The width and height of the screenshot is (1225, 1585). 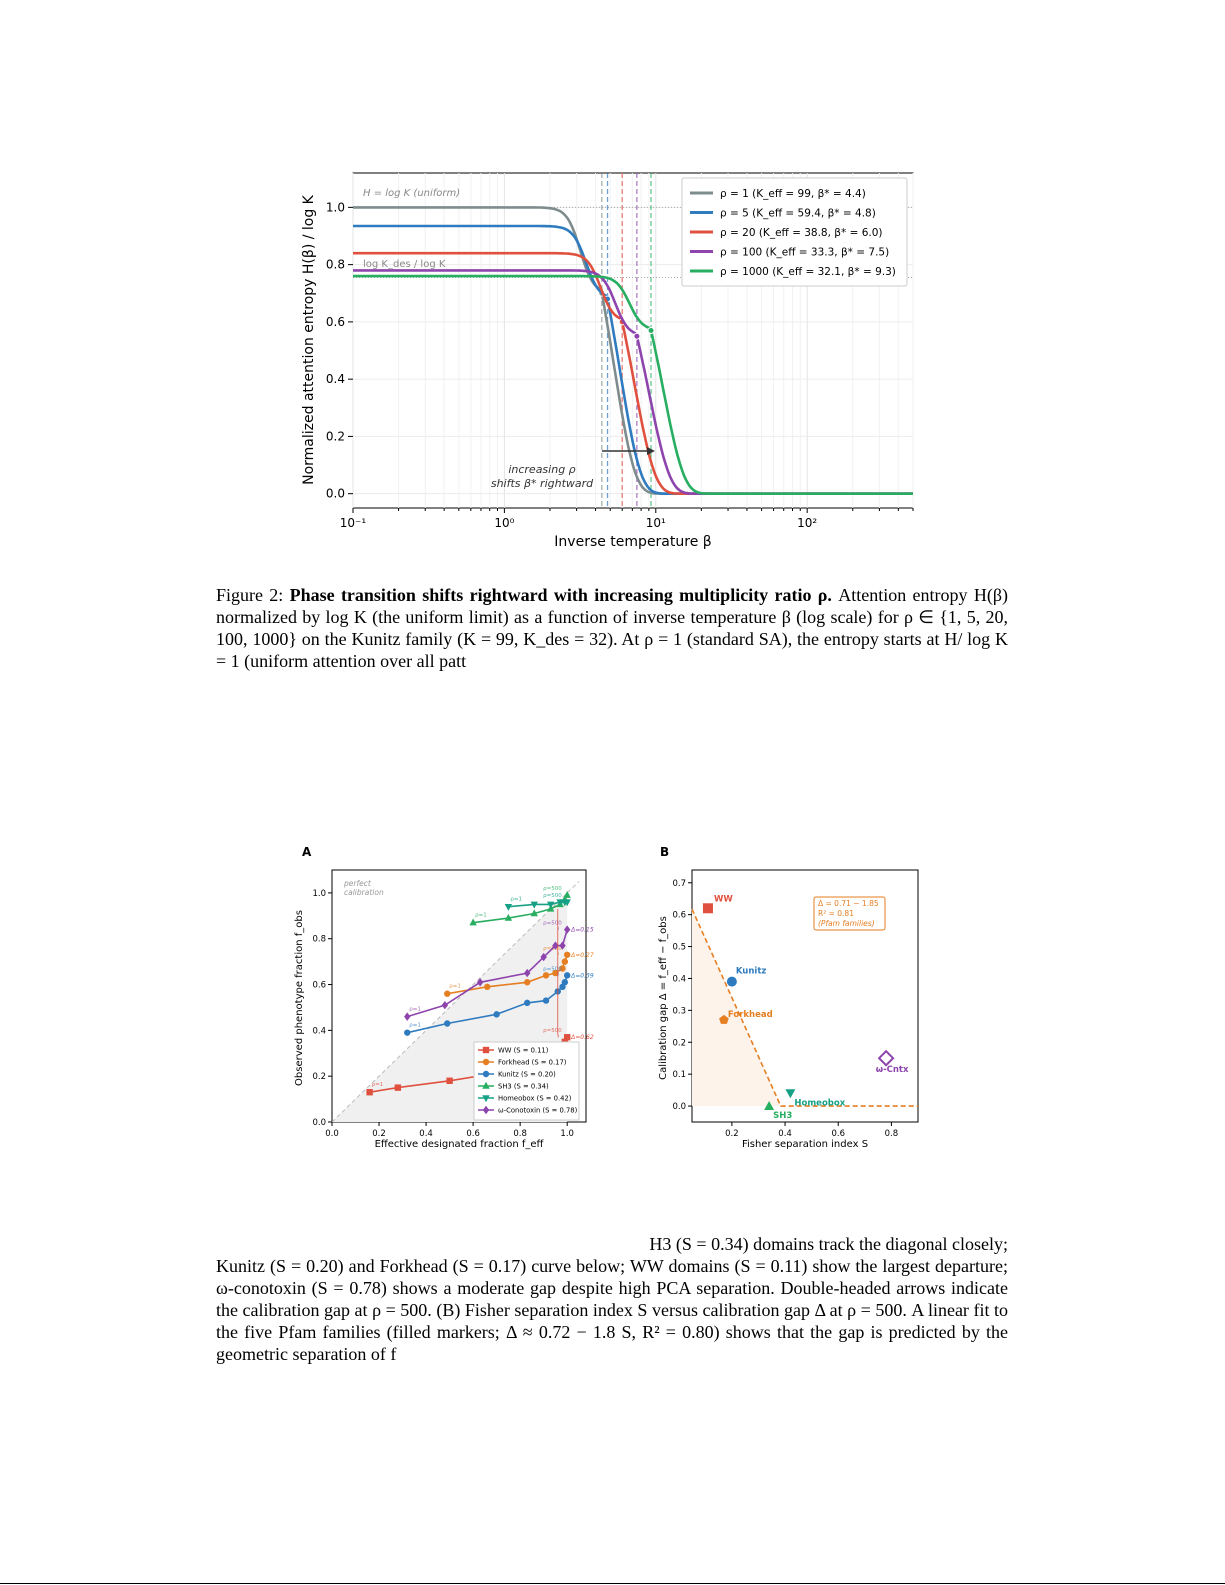 What do you see at coordinates (582, 975) in the screenshot?
I see `gap-label: Δ=0.39` at bounding box center [582, 975].